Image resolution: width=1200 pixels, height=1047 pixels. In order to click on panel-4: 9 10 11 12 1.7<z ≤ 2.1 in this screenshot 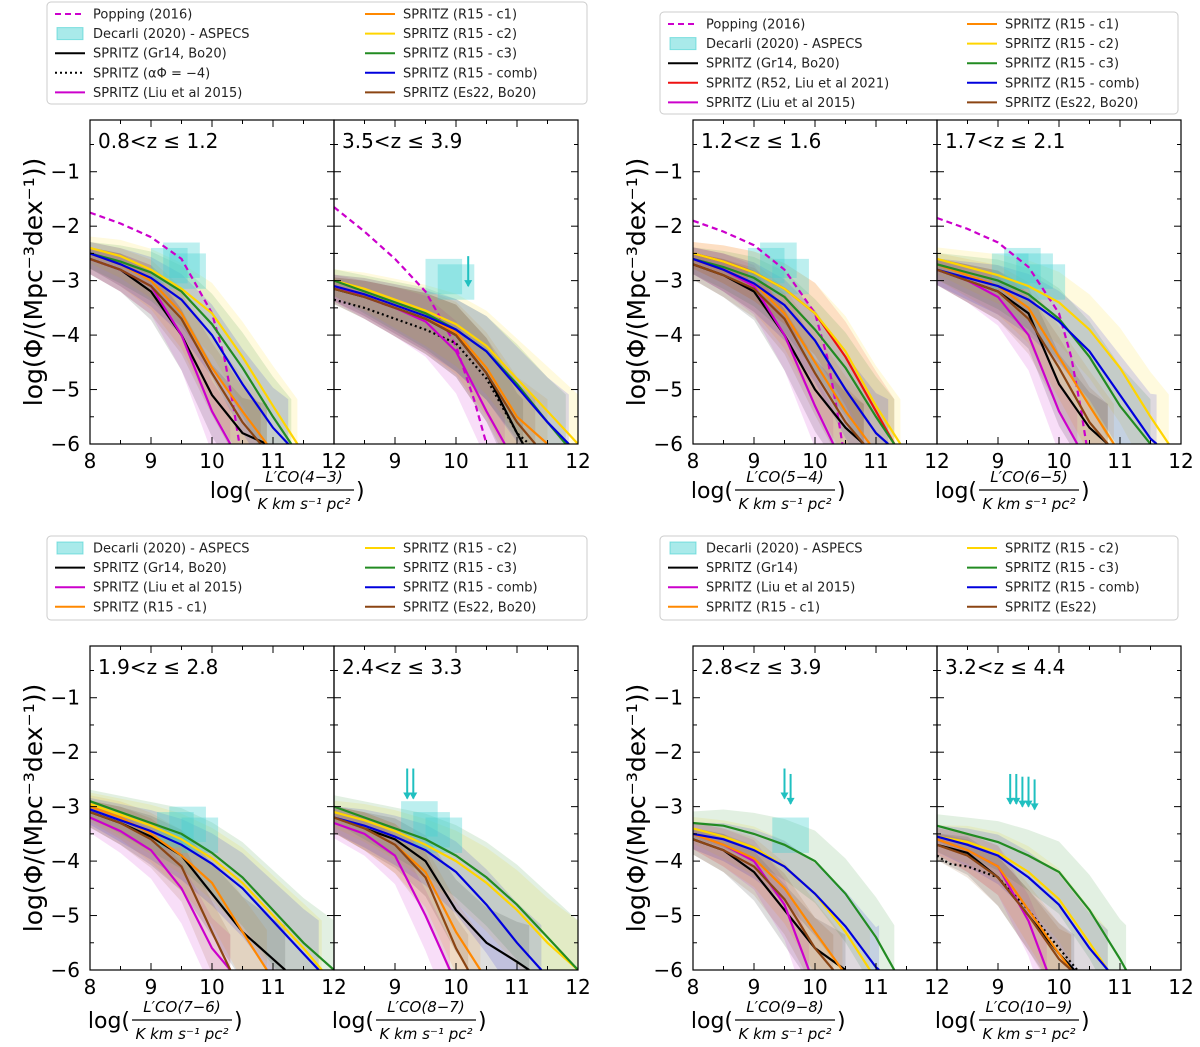, I will do `click(1065, 296)`.